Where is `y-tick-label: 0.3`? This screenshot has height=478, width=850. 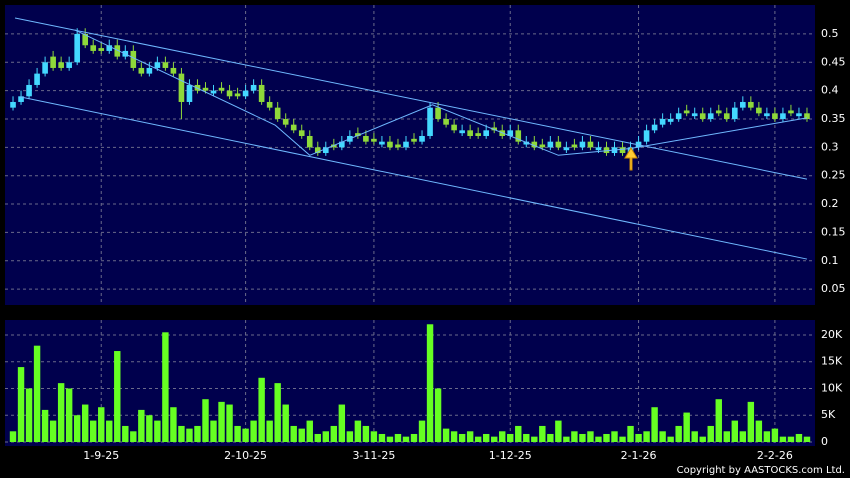
y-tick-label: 0.3 is located at coordinates (830, 146).